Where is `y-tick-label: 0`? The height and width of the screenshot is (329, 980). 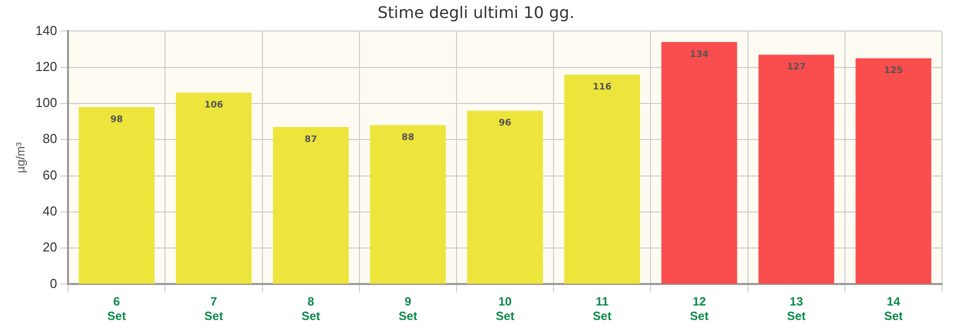 y-tick-label: 0 is located at coordinates (54, 283).